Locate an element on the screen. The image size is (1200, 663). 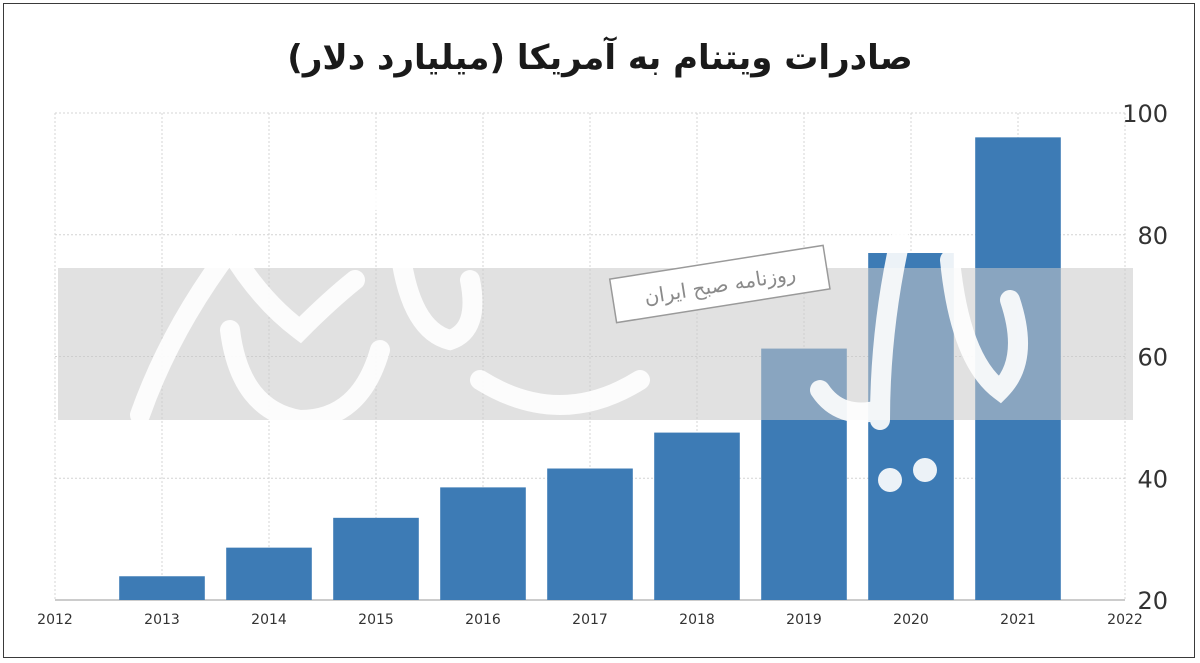
x-tick-label: 2020 is located at coordinates (911, 620).